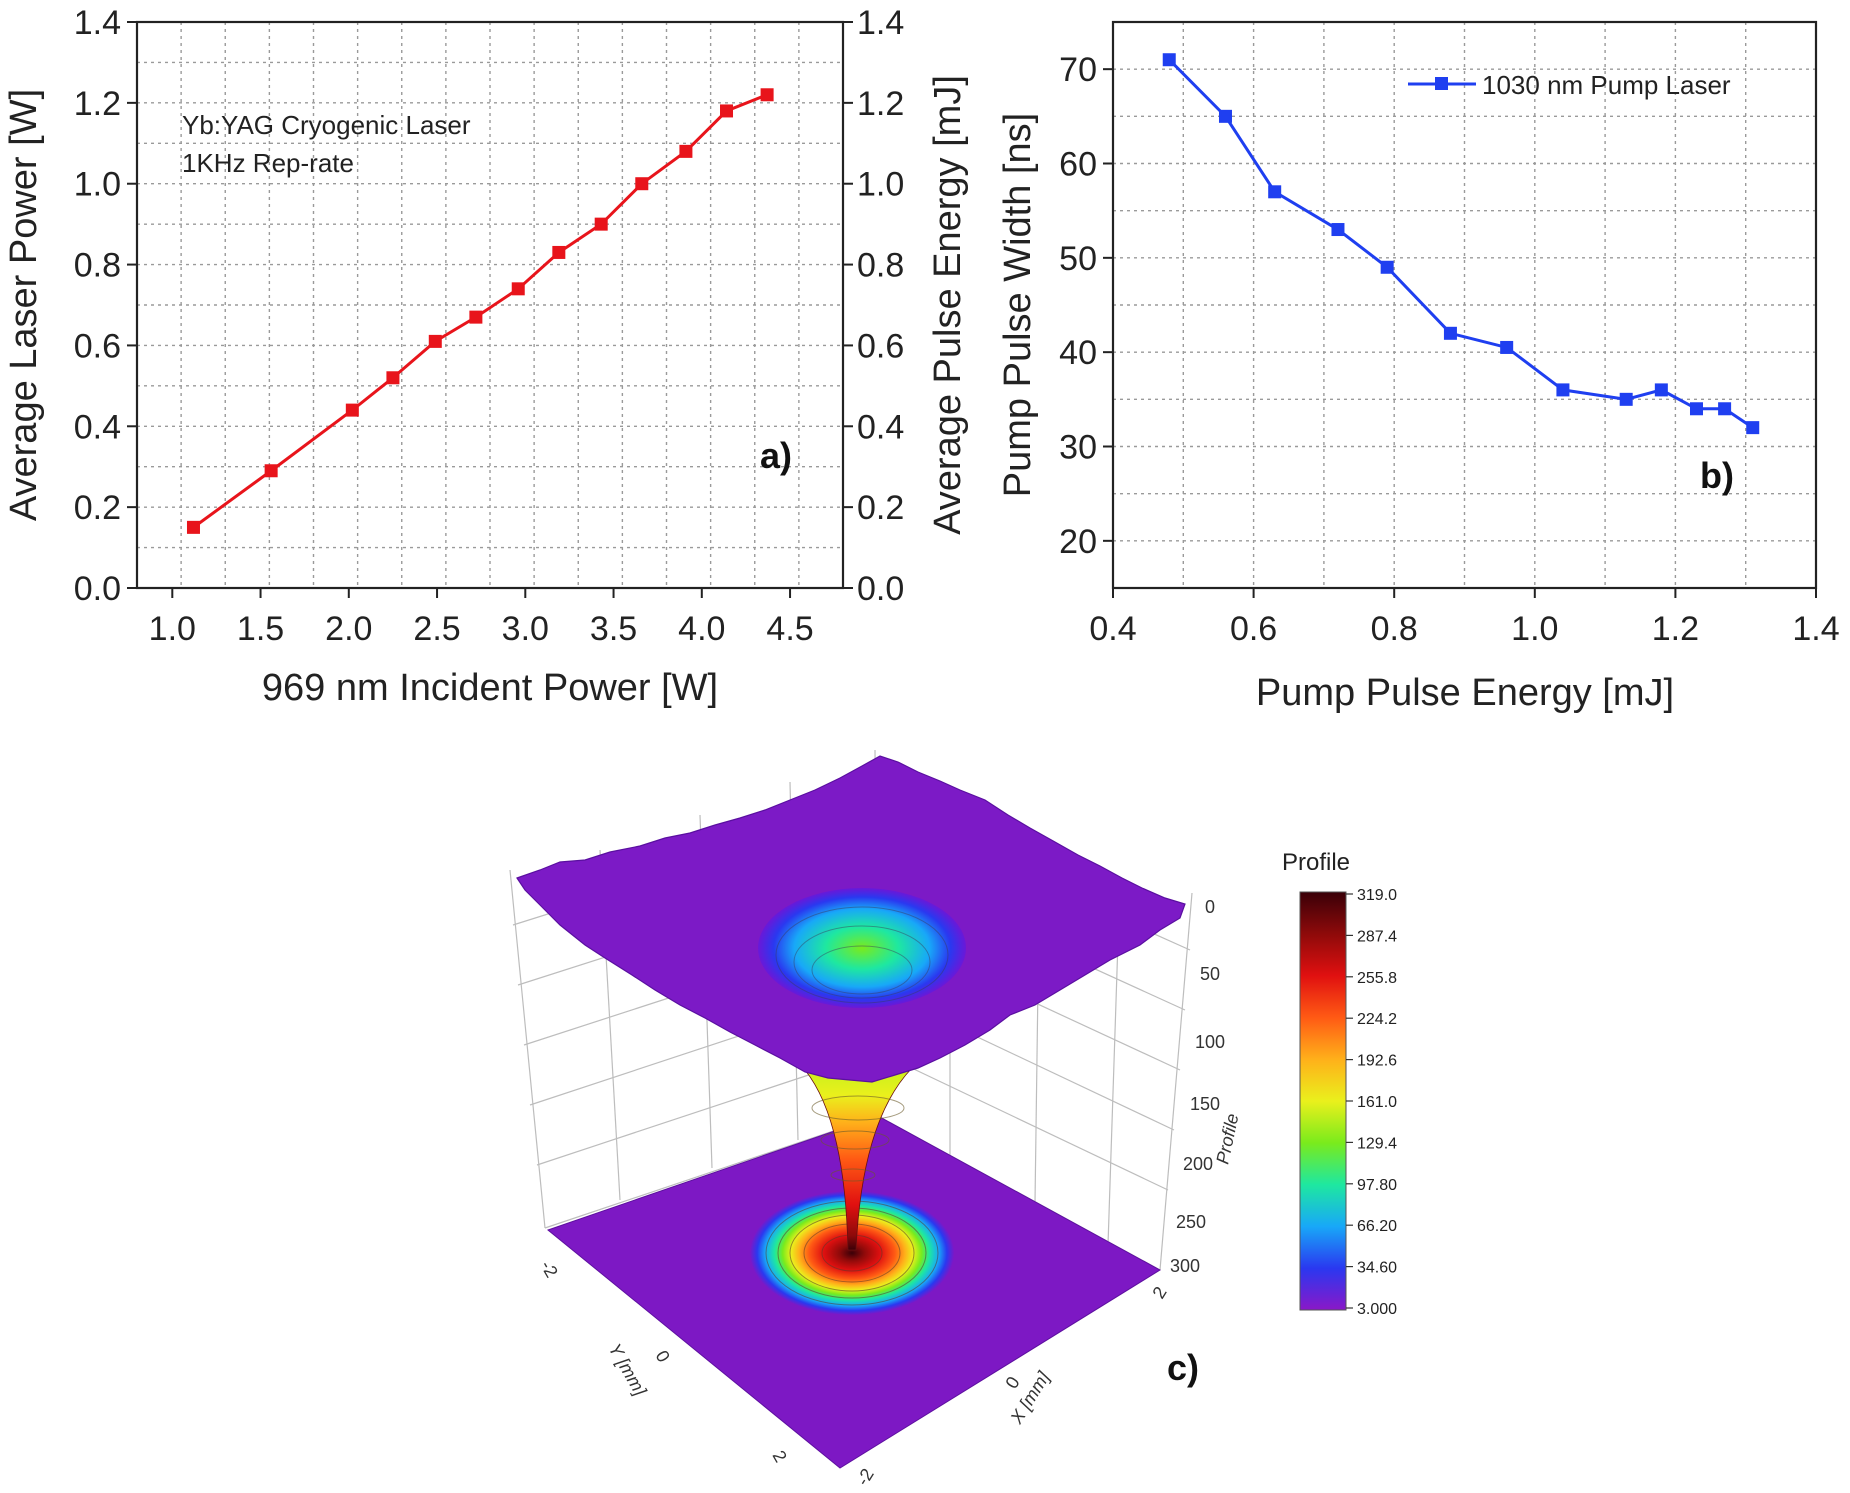 The image size is (1850, 1493). I want to click on chart-a-series, so click(480, 311).